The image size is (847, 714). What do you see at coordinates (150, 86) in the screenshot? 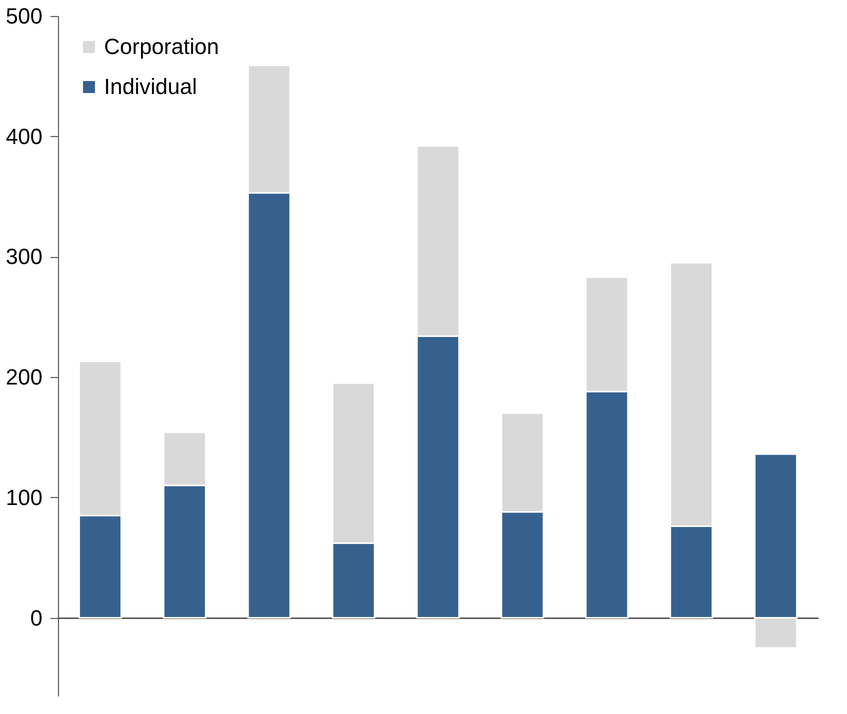
I see `legend-label: Individual` at bounding box center [150, 86].